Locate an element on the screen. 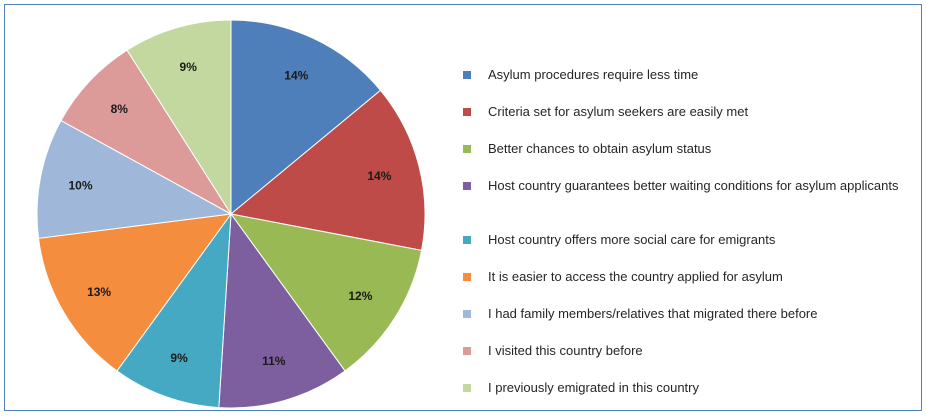 The width and height of the screenshot is (926, 416). legend-label: I previously emigrated in this country is located at coordinates (593, 387).